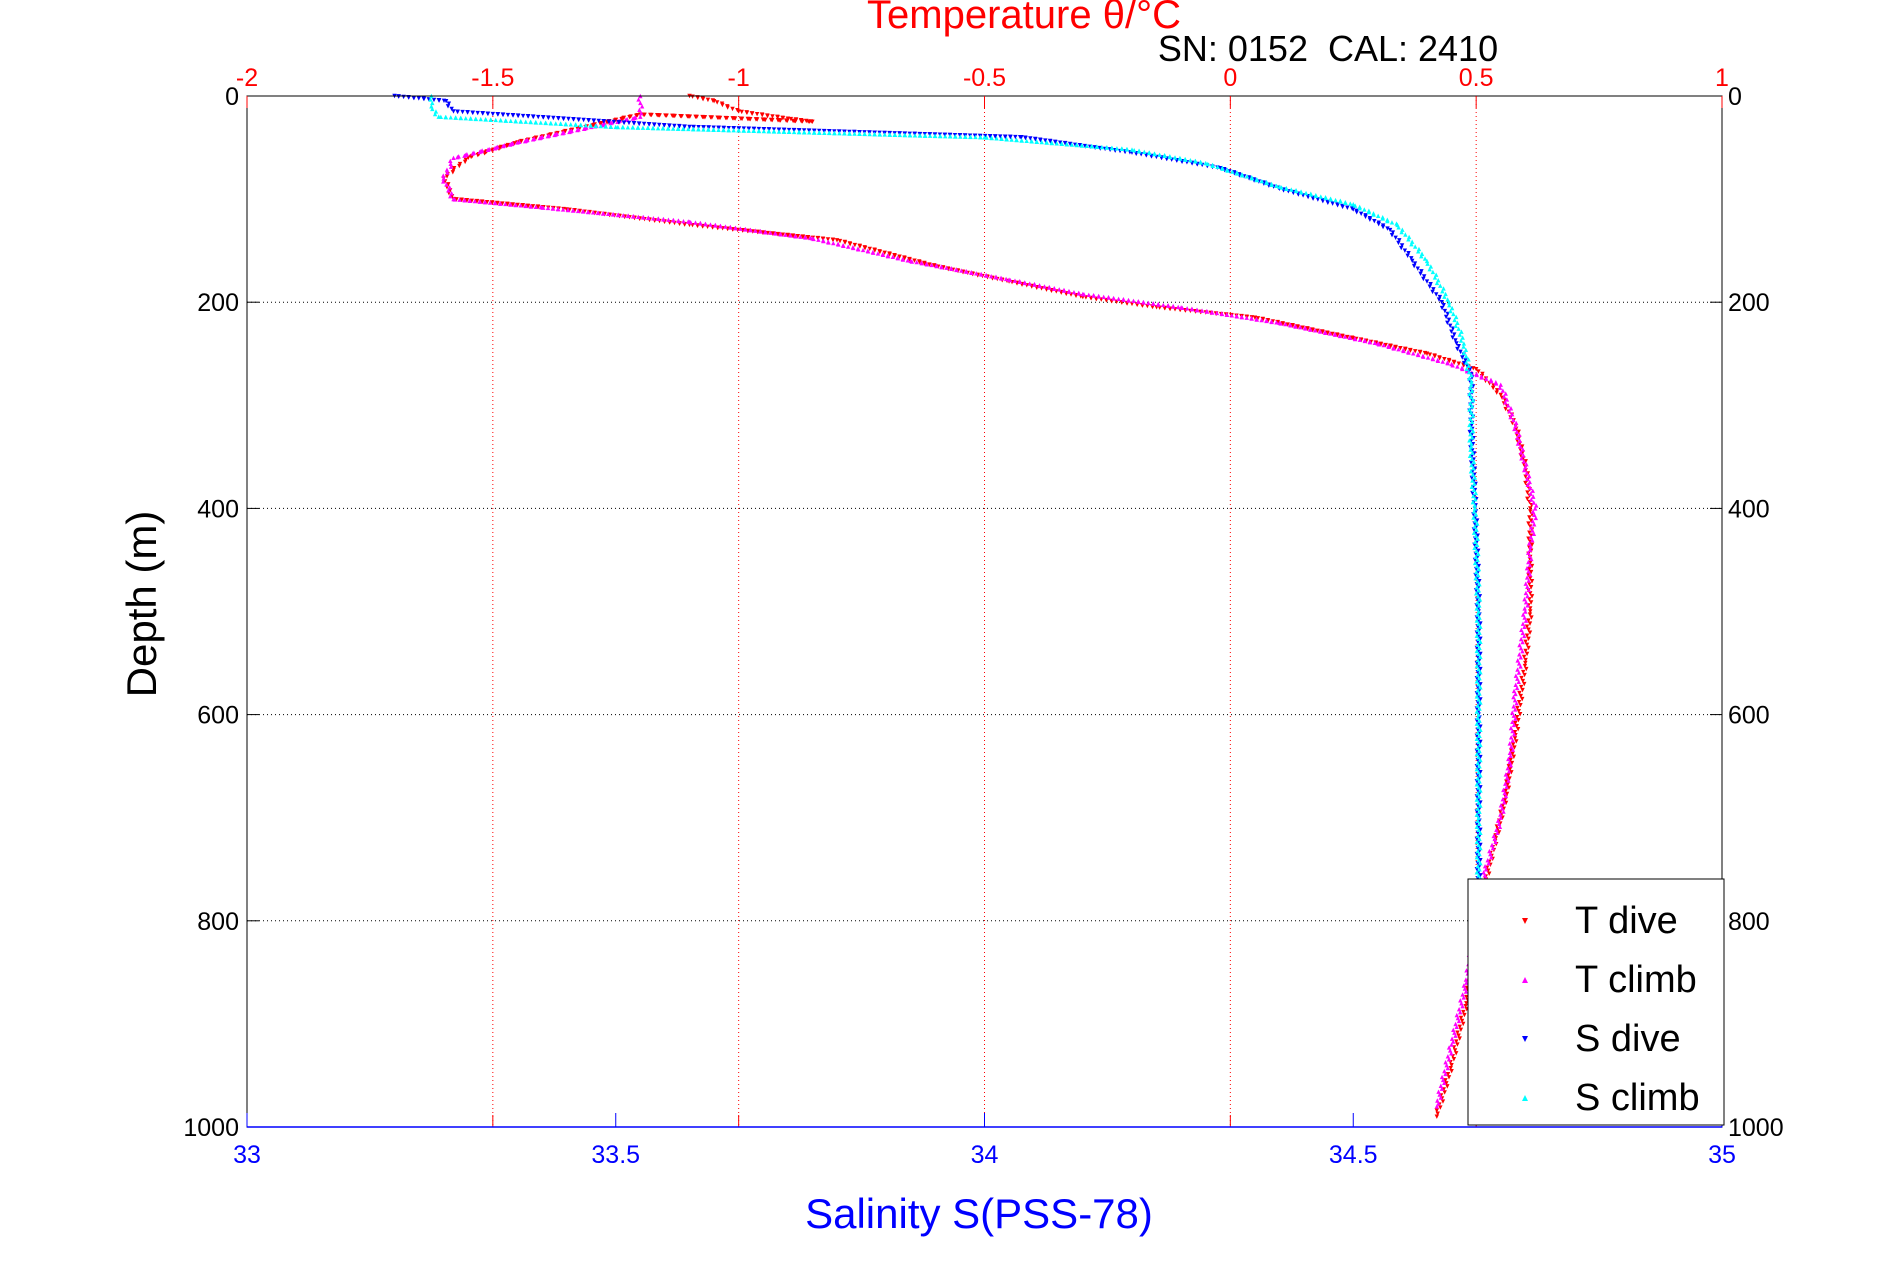  Describe the element at coordinates (1024, 18) in the screenshot. I see `top-axis-title: Temperature θ/°C` at that location.